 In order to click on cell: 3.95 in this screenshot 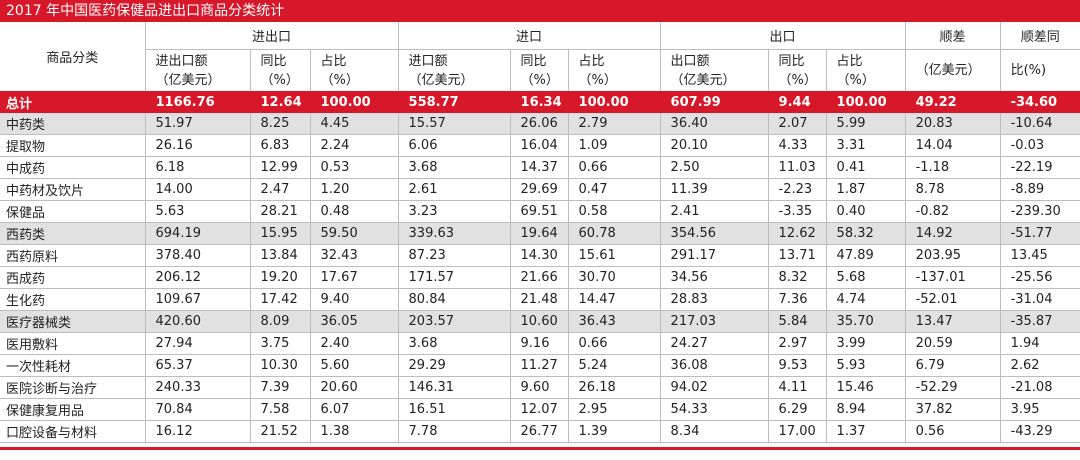, I will do `click(1039, 409)`.